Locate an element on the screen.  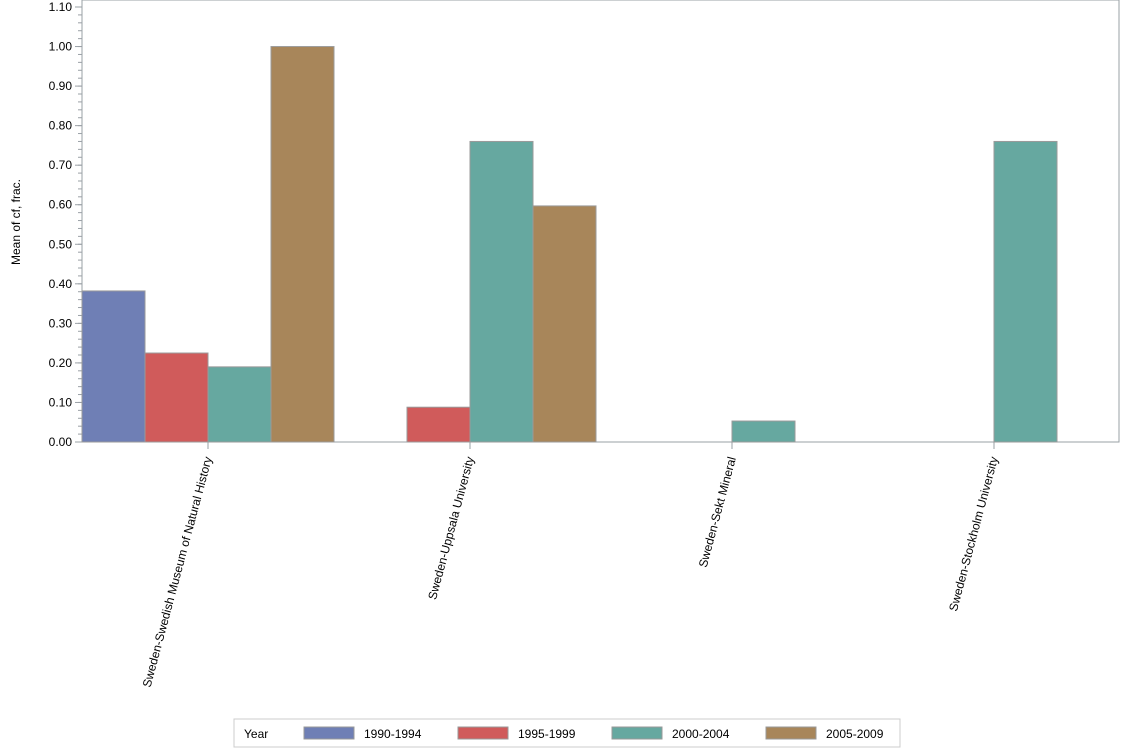
y-tick-label: 0.00 is located at coordinates (61, 442).